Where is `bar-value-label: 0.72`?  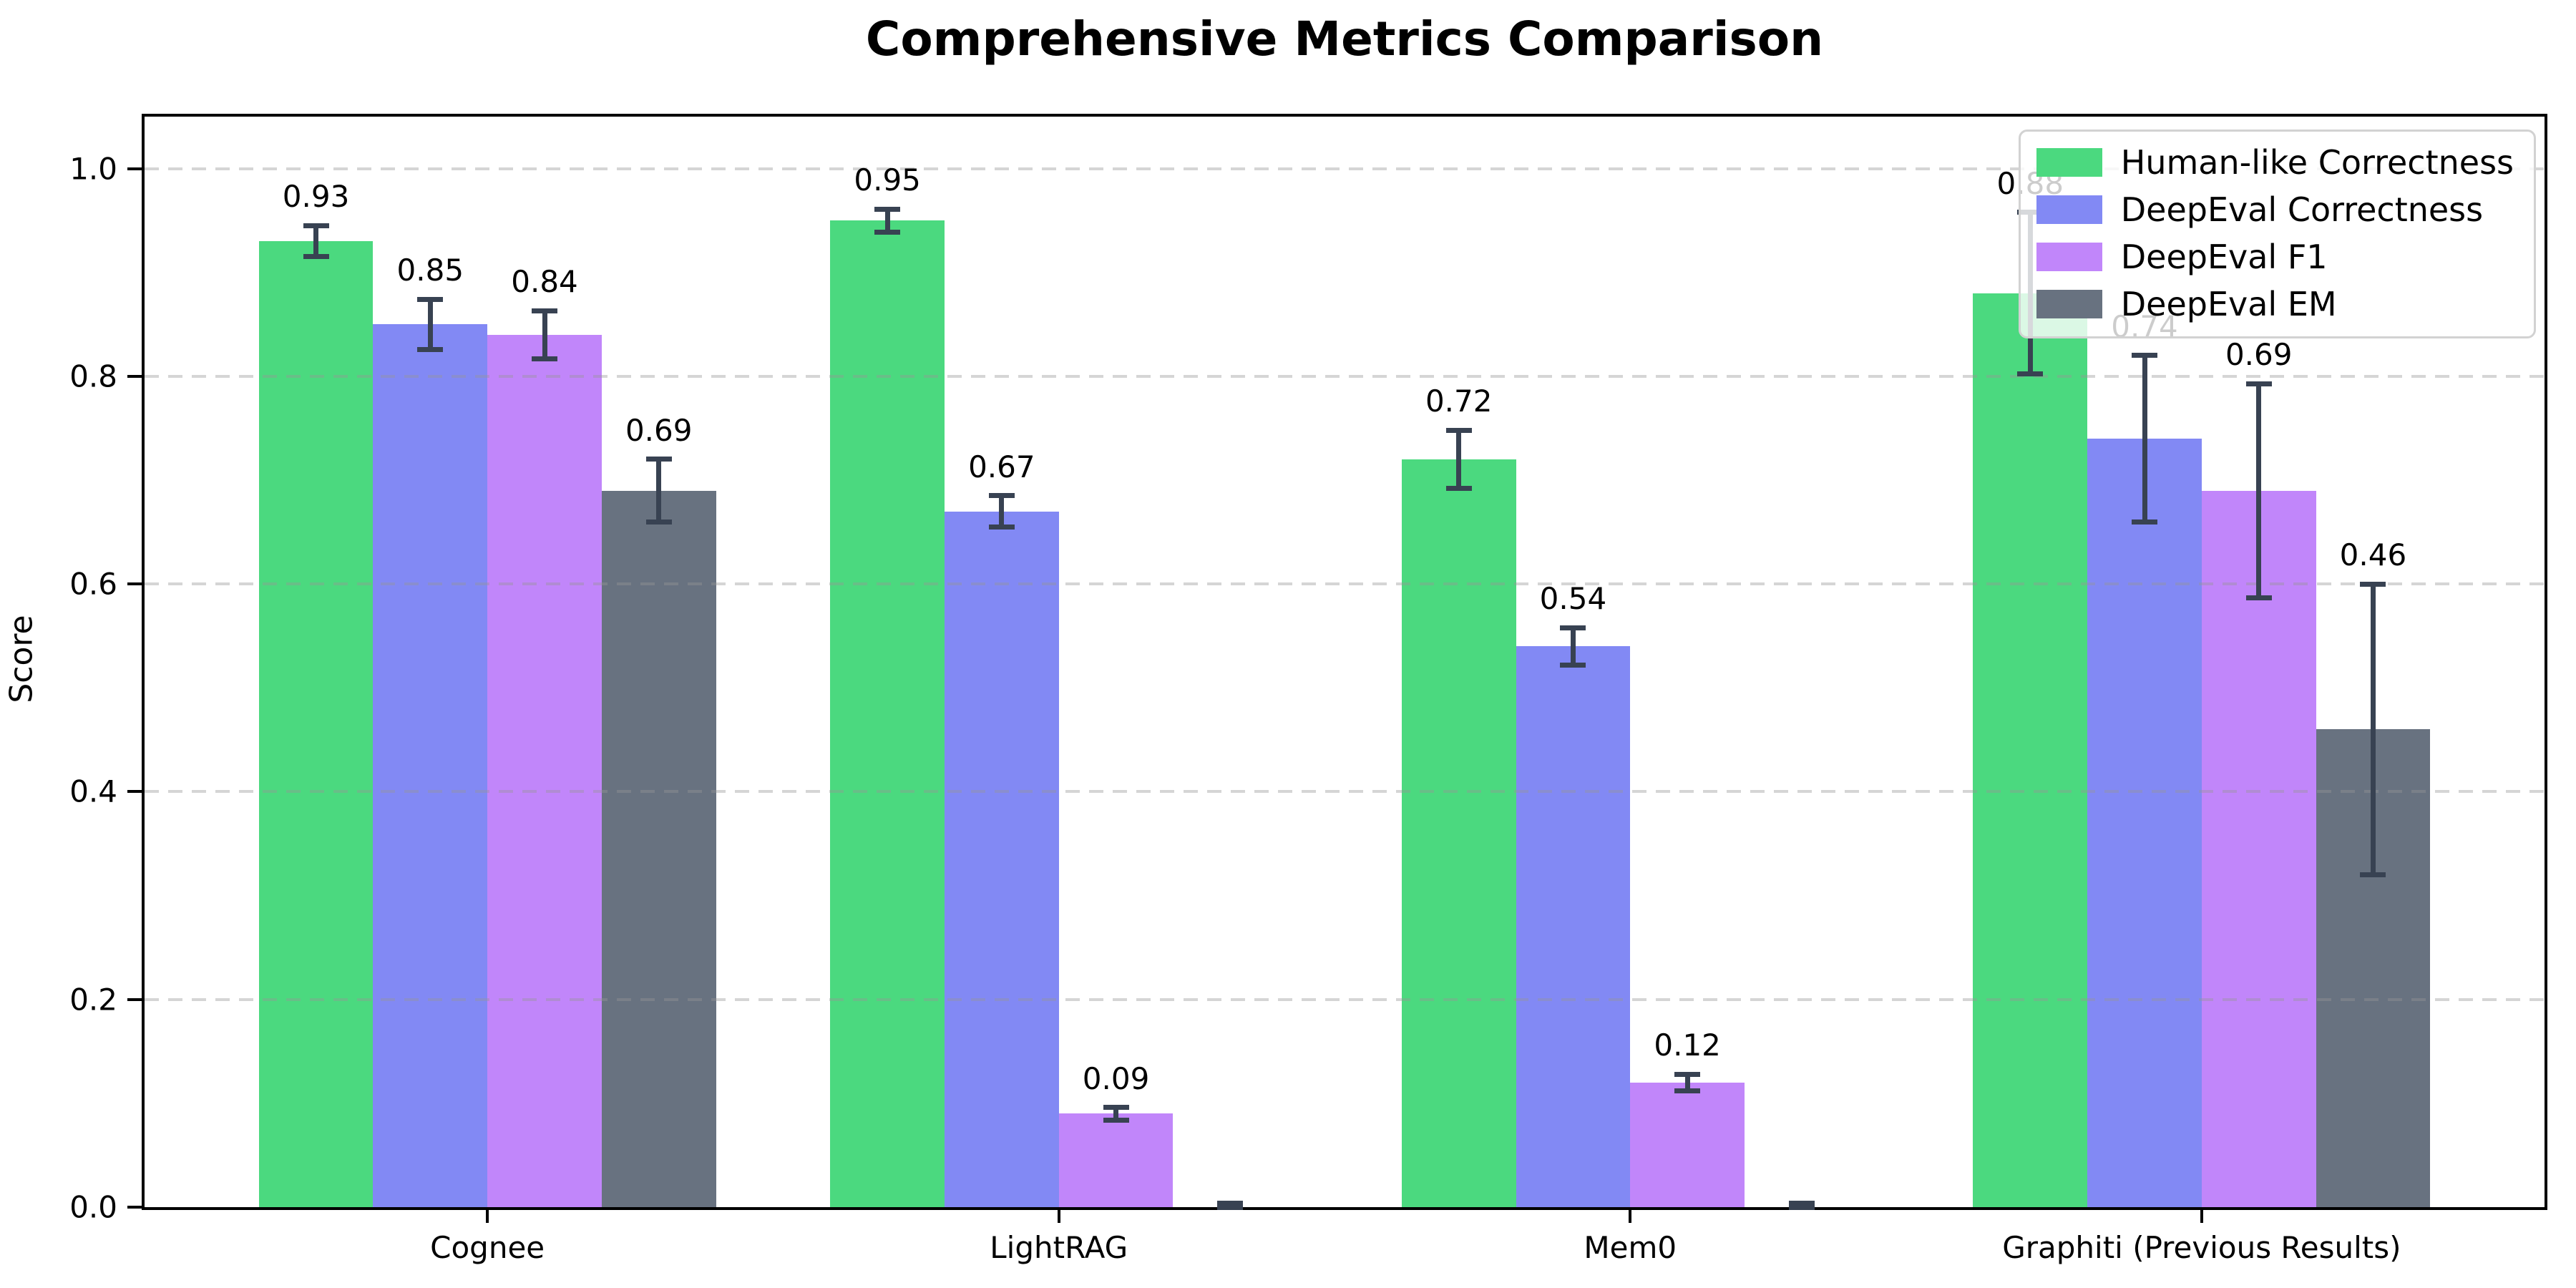
bar-value-label: 0.72 is located at coordinates (1459, 401).